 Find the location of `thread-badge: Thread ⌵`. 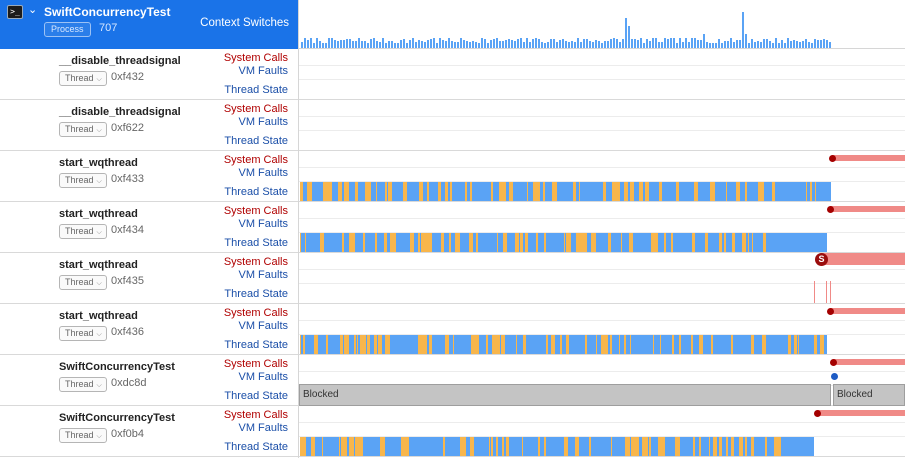

thread-badge: Thread ⌵ is located at coordinates (83, 435).